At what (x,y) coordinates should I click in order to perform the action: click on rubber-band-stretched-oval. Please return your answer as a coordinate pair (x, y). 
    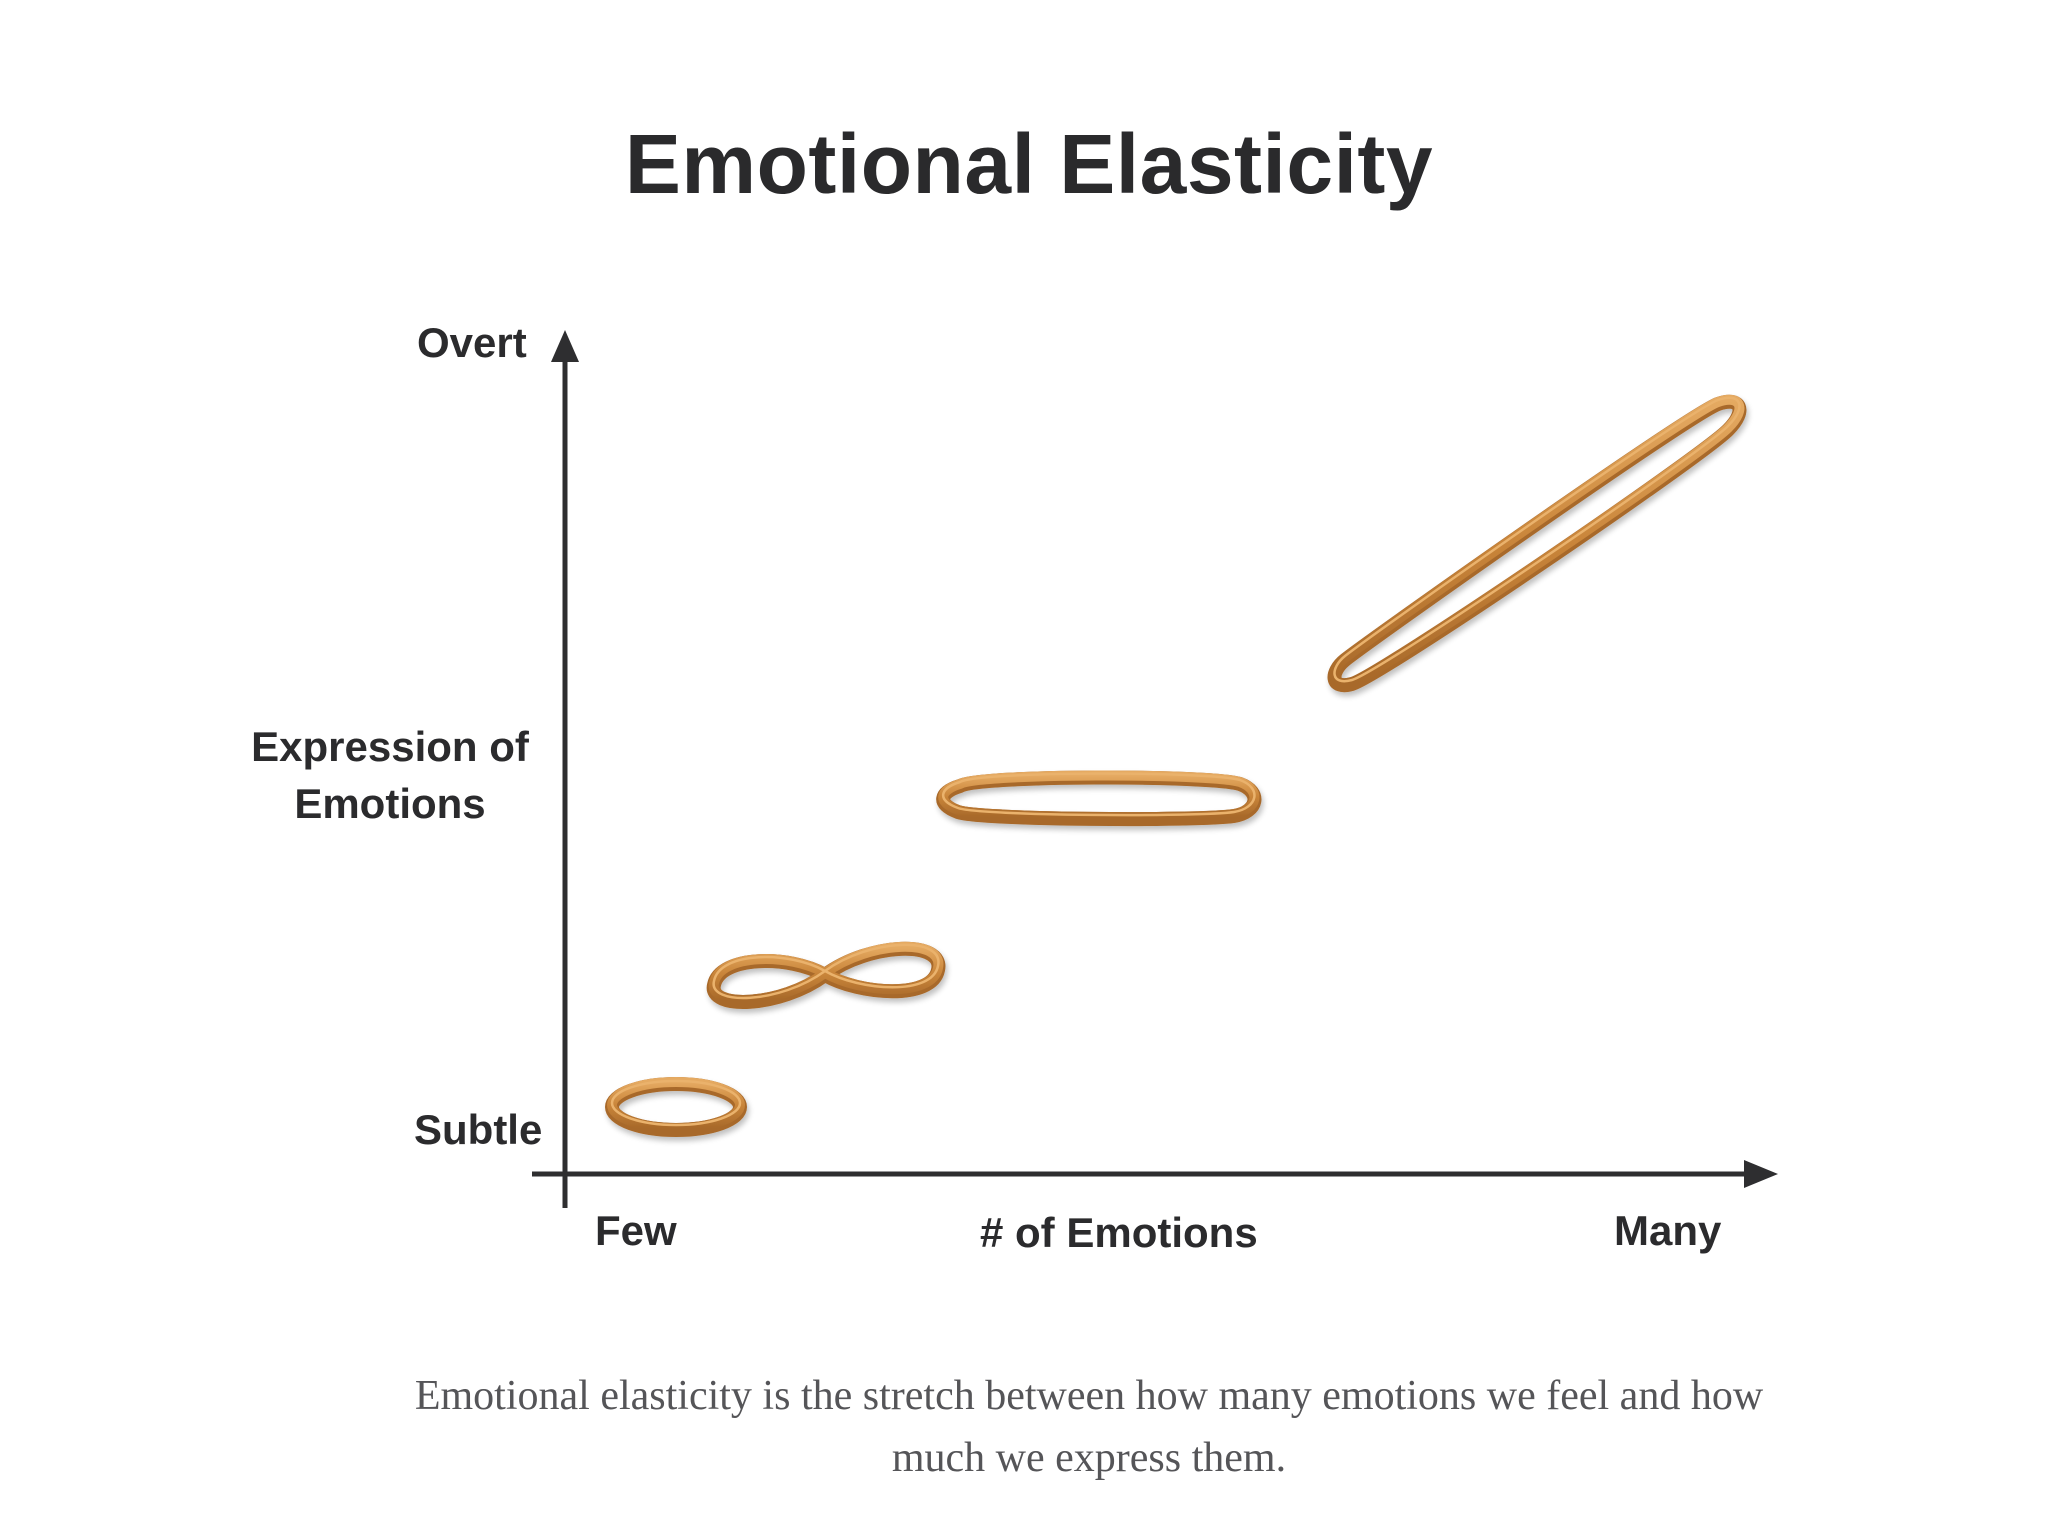
    Looking at the image, I should click on (1099, 798).